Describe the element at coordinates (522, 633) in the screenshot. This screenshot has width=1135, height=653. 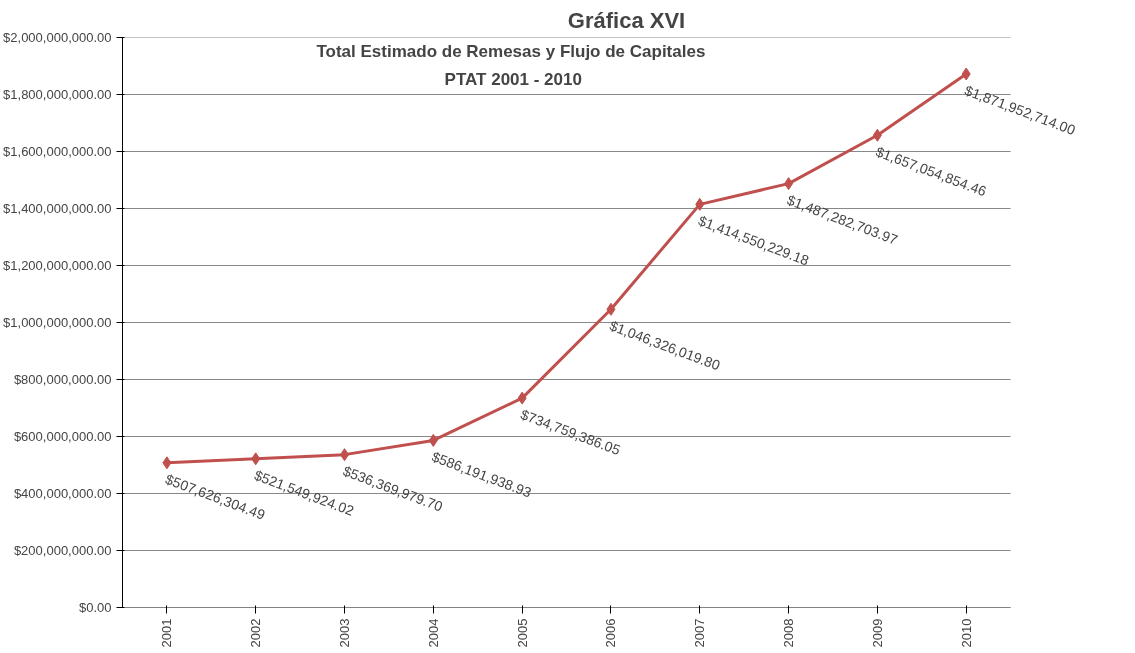
I see `x-tick-label: 2005` at that location.